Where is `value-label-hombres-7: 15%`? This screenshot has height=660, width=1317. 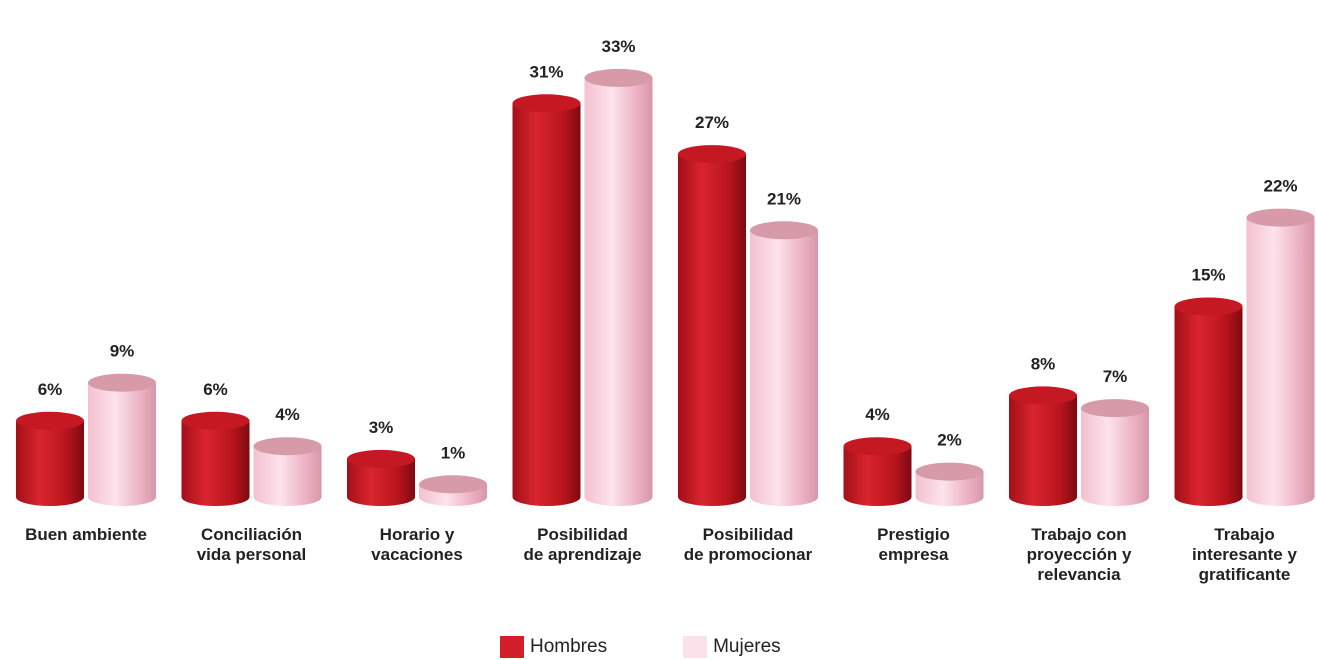
value-label-hombres-7: 15% is located at coordinates (1208, 275).